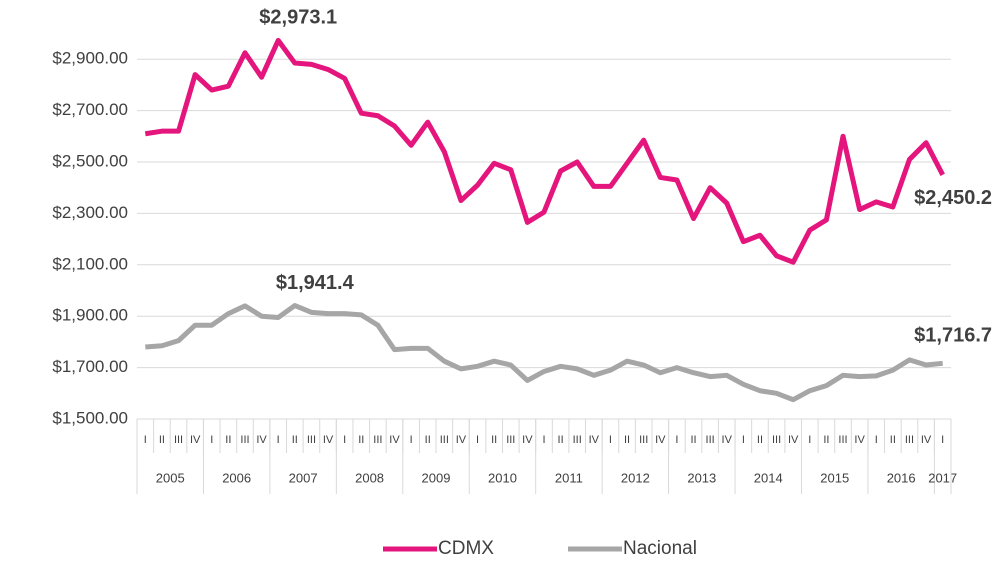 The height and width of the screenshot is (561, 998). Describe the element at coordinates (660, 548) in the screenshot. I see `legend-label: Nacional` at that location.